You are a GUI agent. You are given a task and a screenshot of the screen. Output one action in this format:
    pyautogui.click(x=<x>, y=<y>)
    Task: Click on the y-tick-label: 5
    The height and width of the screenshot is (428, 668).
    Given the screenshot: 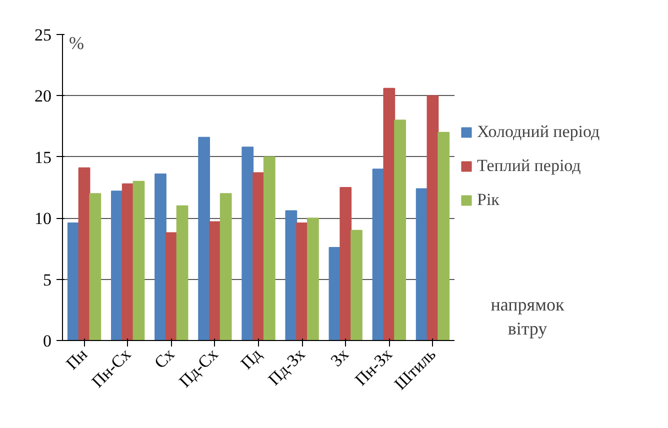 What is the action you would take?
    pyautogui.click(x=47, y=280)
    